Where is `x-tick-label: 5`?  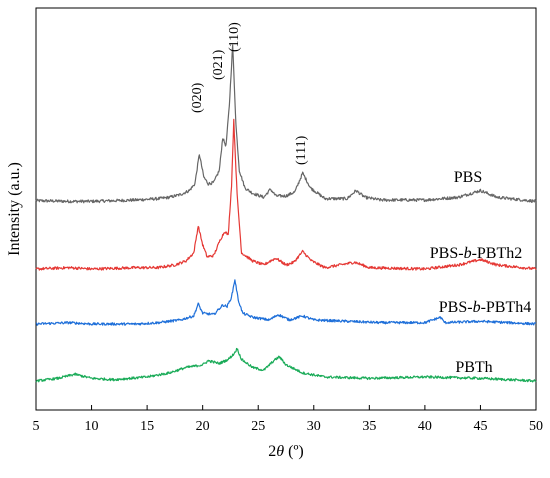 x-tick-label: 5 is located at coordinates (36, 426).